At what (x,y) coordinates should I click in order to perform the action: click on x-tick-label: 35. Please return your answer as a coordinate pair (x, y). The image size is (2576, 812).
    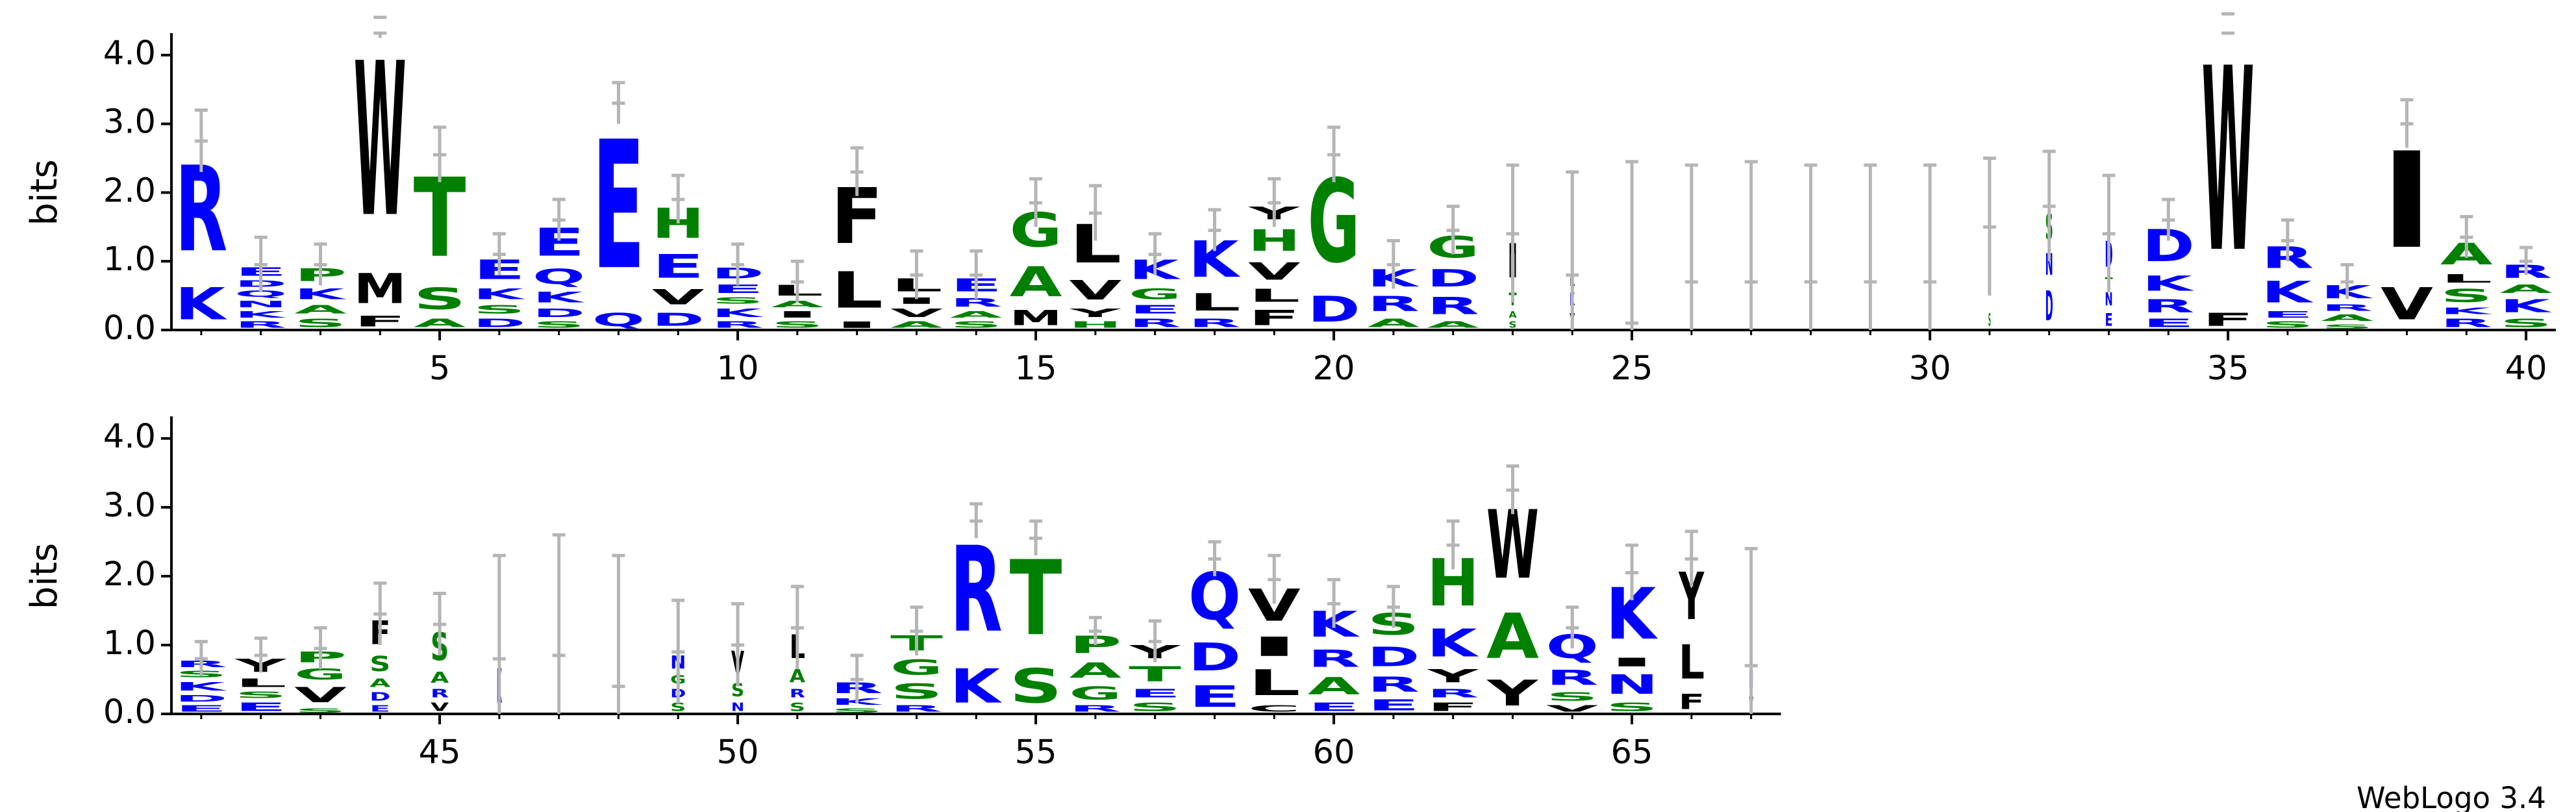
    Looking at the image, I should click on (2228, 368).